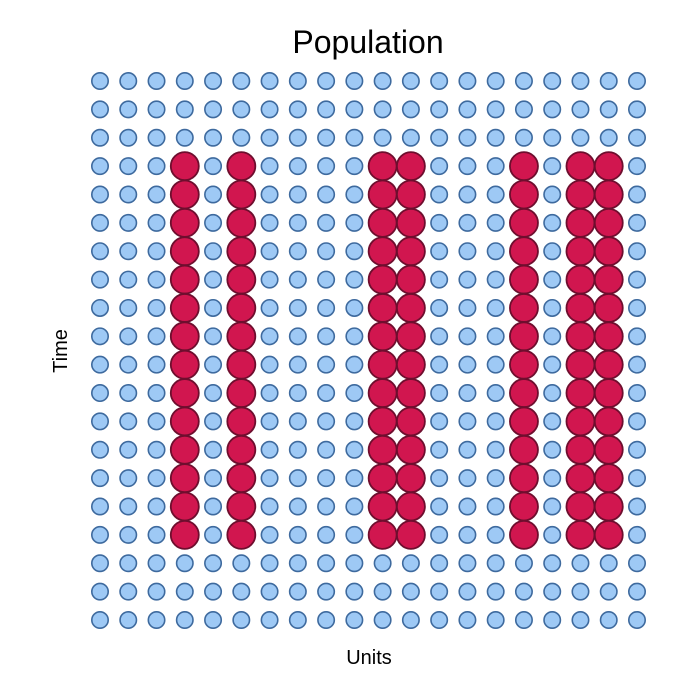 This screenshot has width=700, height=700. Describe the element at coordinates (100, 166) in the screenshot. I see `untreated-point-u1-t4` at that location.